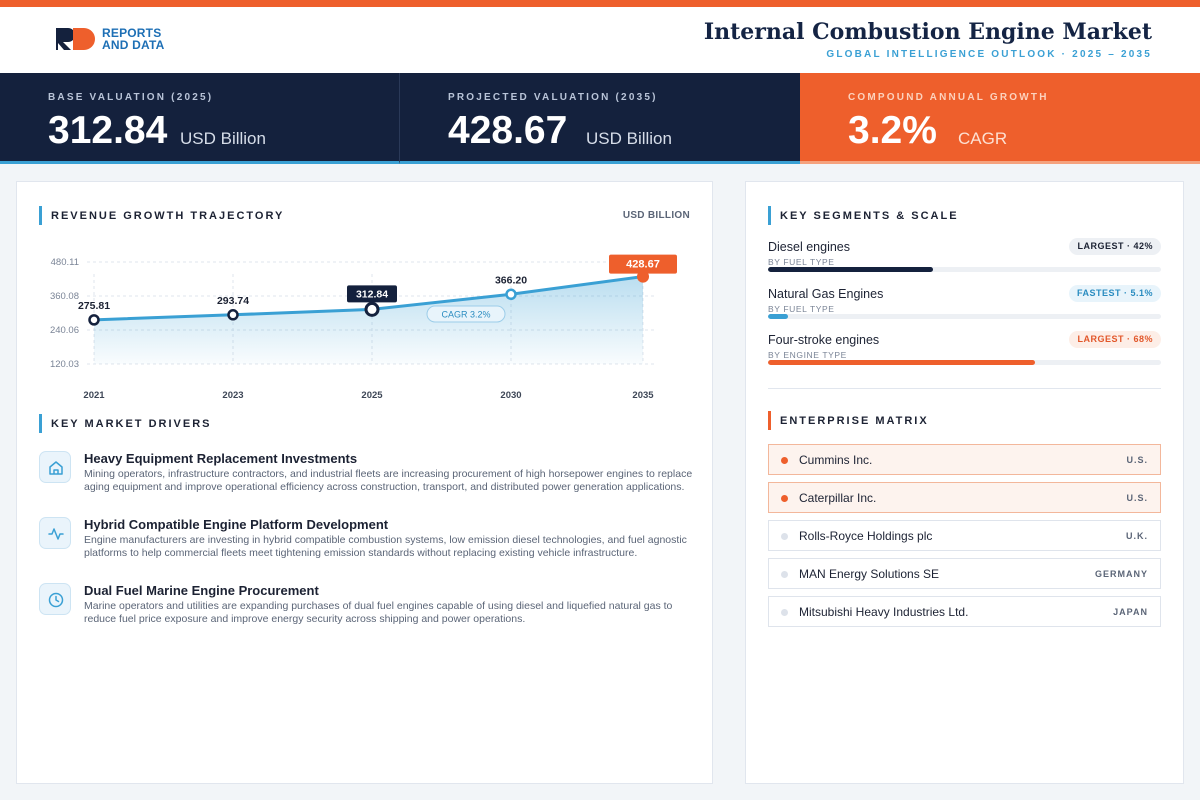  I want to click on segment-badge: LARGEST · 68%, so click(1115, 339).